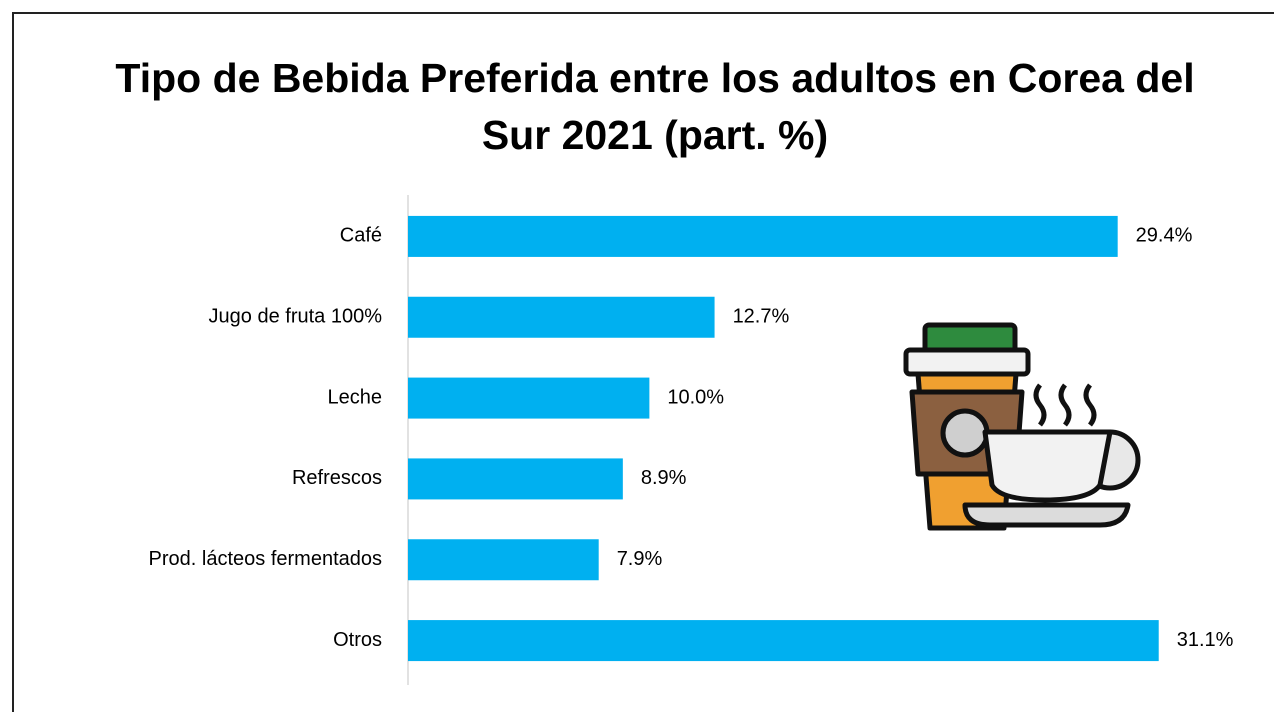 This screenshot has height=712, width=1274. I want to click on value-label: 8.9%, so click(664, 478).